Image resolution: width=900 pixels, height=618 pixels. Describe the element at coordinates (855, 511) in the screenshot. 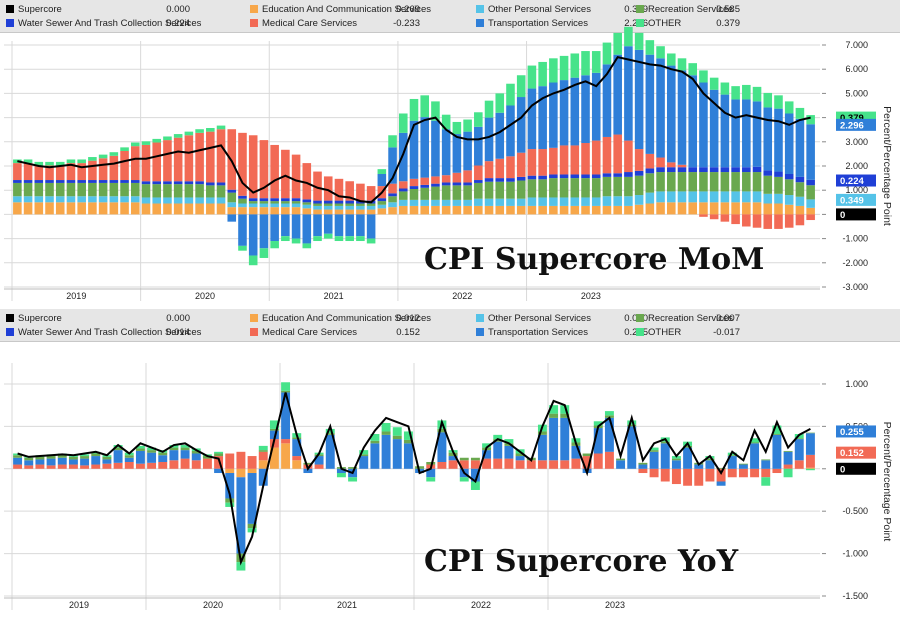

I see `y-tick-label: -0.500` at that location.